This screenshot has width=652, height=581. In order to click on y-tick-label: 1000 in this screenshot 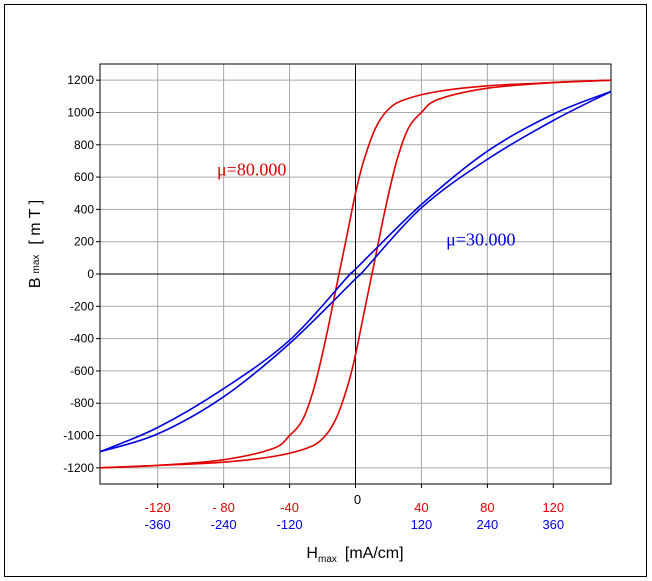, I will do `click(80, 112)`.